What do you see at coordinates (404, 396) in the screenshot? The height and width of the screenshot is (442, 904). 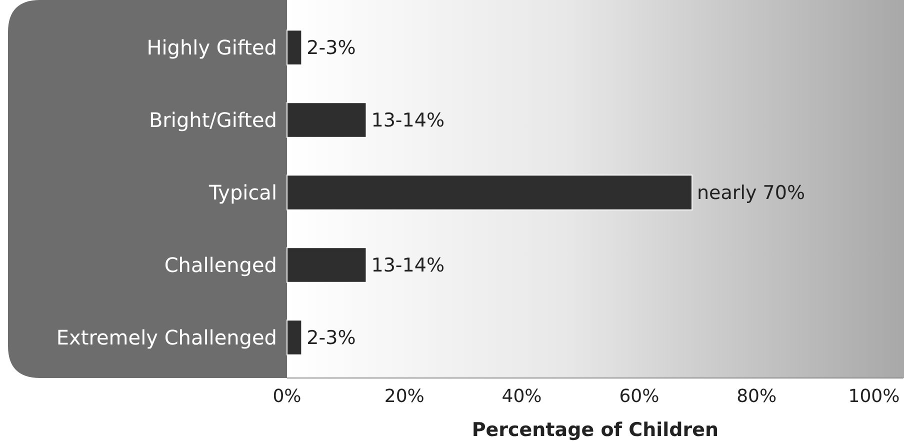 I see `x-tick-label: 20%` at bounding box center [404, 396].